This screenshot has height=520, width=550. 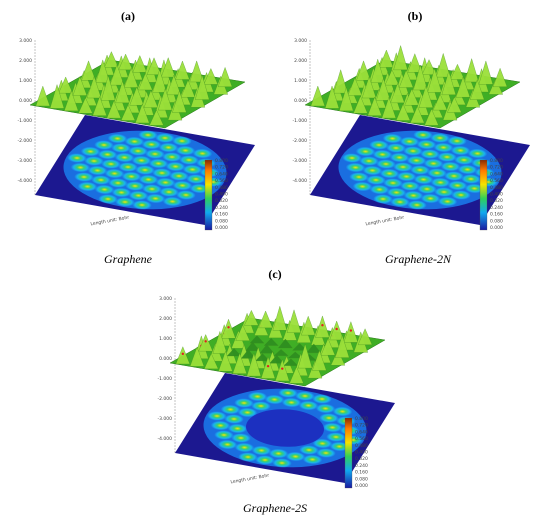 What do you see at coordinates (496, 161) in the screenshot?
I see `colorbar-tick-label: 0.800` at bounding box center [496, 161].